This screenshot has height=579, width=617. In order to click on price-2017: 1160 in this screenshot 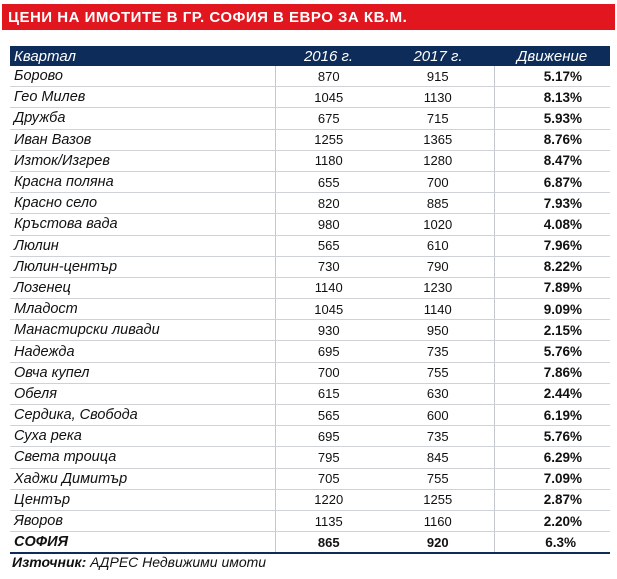, I will do `click(438, 521)`.